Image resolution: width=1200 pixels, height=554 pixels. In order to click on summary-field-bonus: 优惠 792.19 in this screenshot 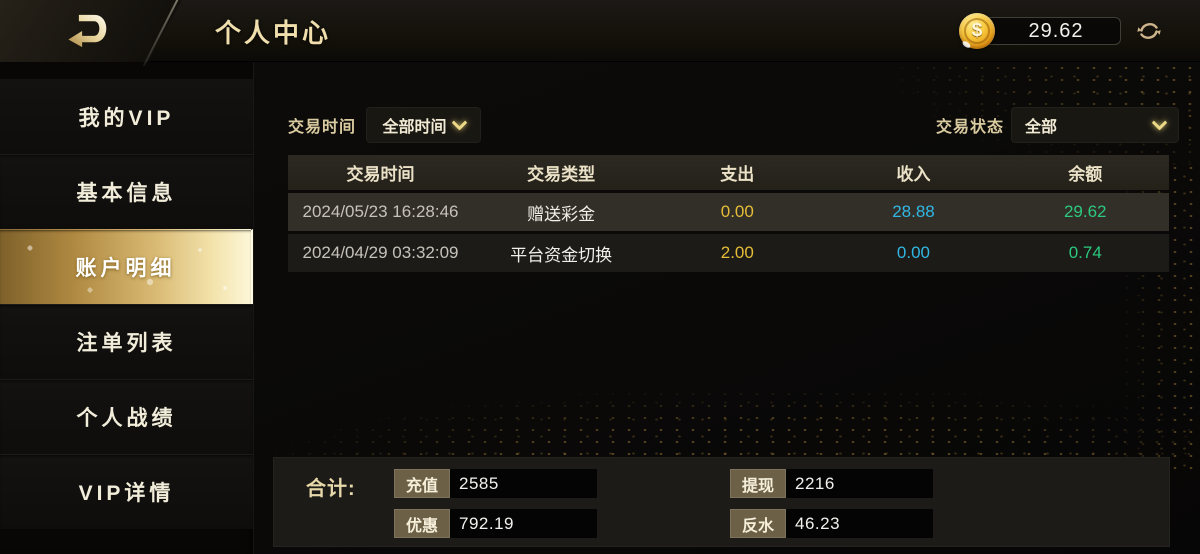, I will do `click(495, 523)`.